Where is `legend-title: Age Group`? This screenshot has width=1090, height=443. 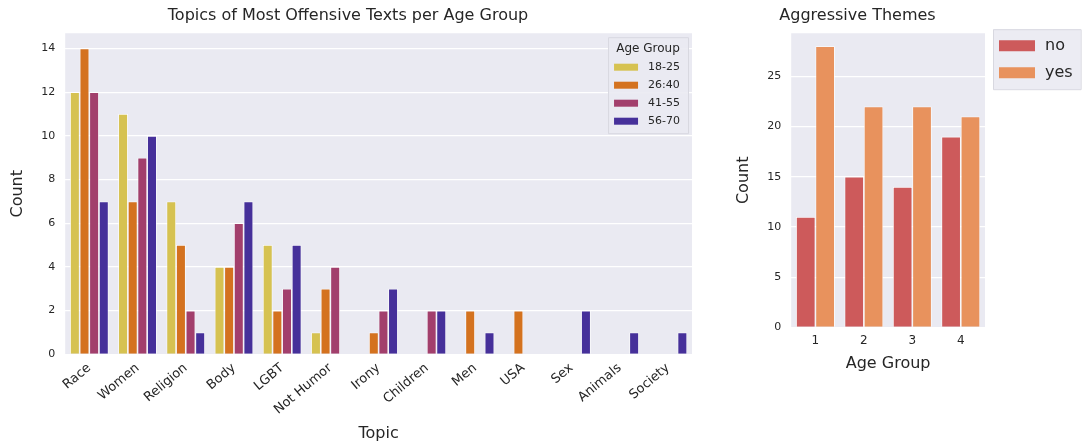 legend-title: Age Group is located at coordinates (648, 48).